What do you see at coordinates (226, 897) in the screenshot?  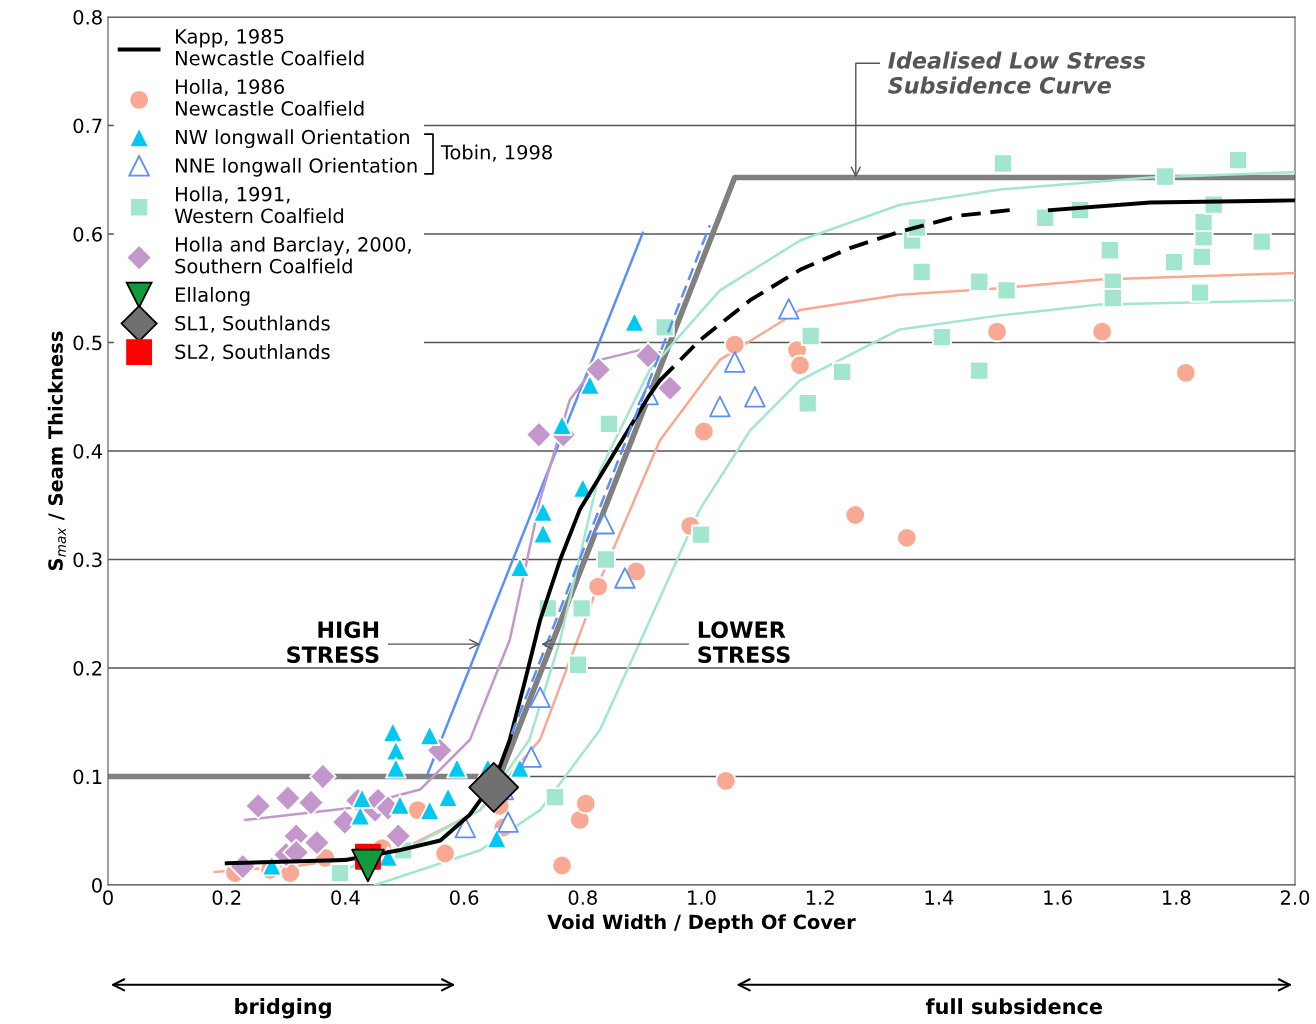 I see `x-tick-label: 0.2` at bounding box center [226, 897].